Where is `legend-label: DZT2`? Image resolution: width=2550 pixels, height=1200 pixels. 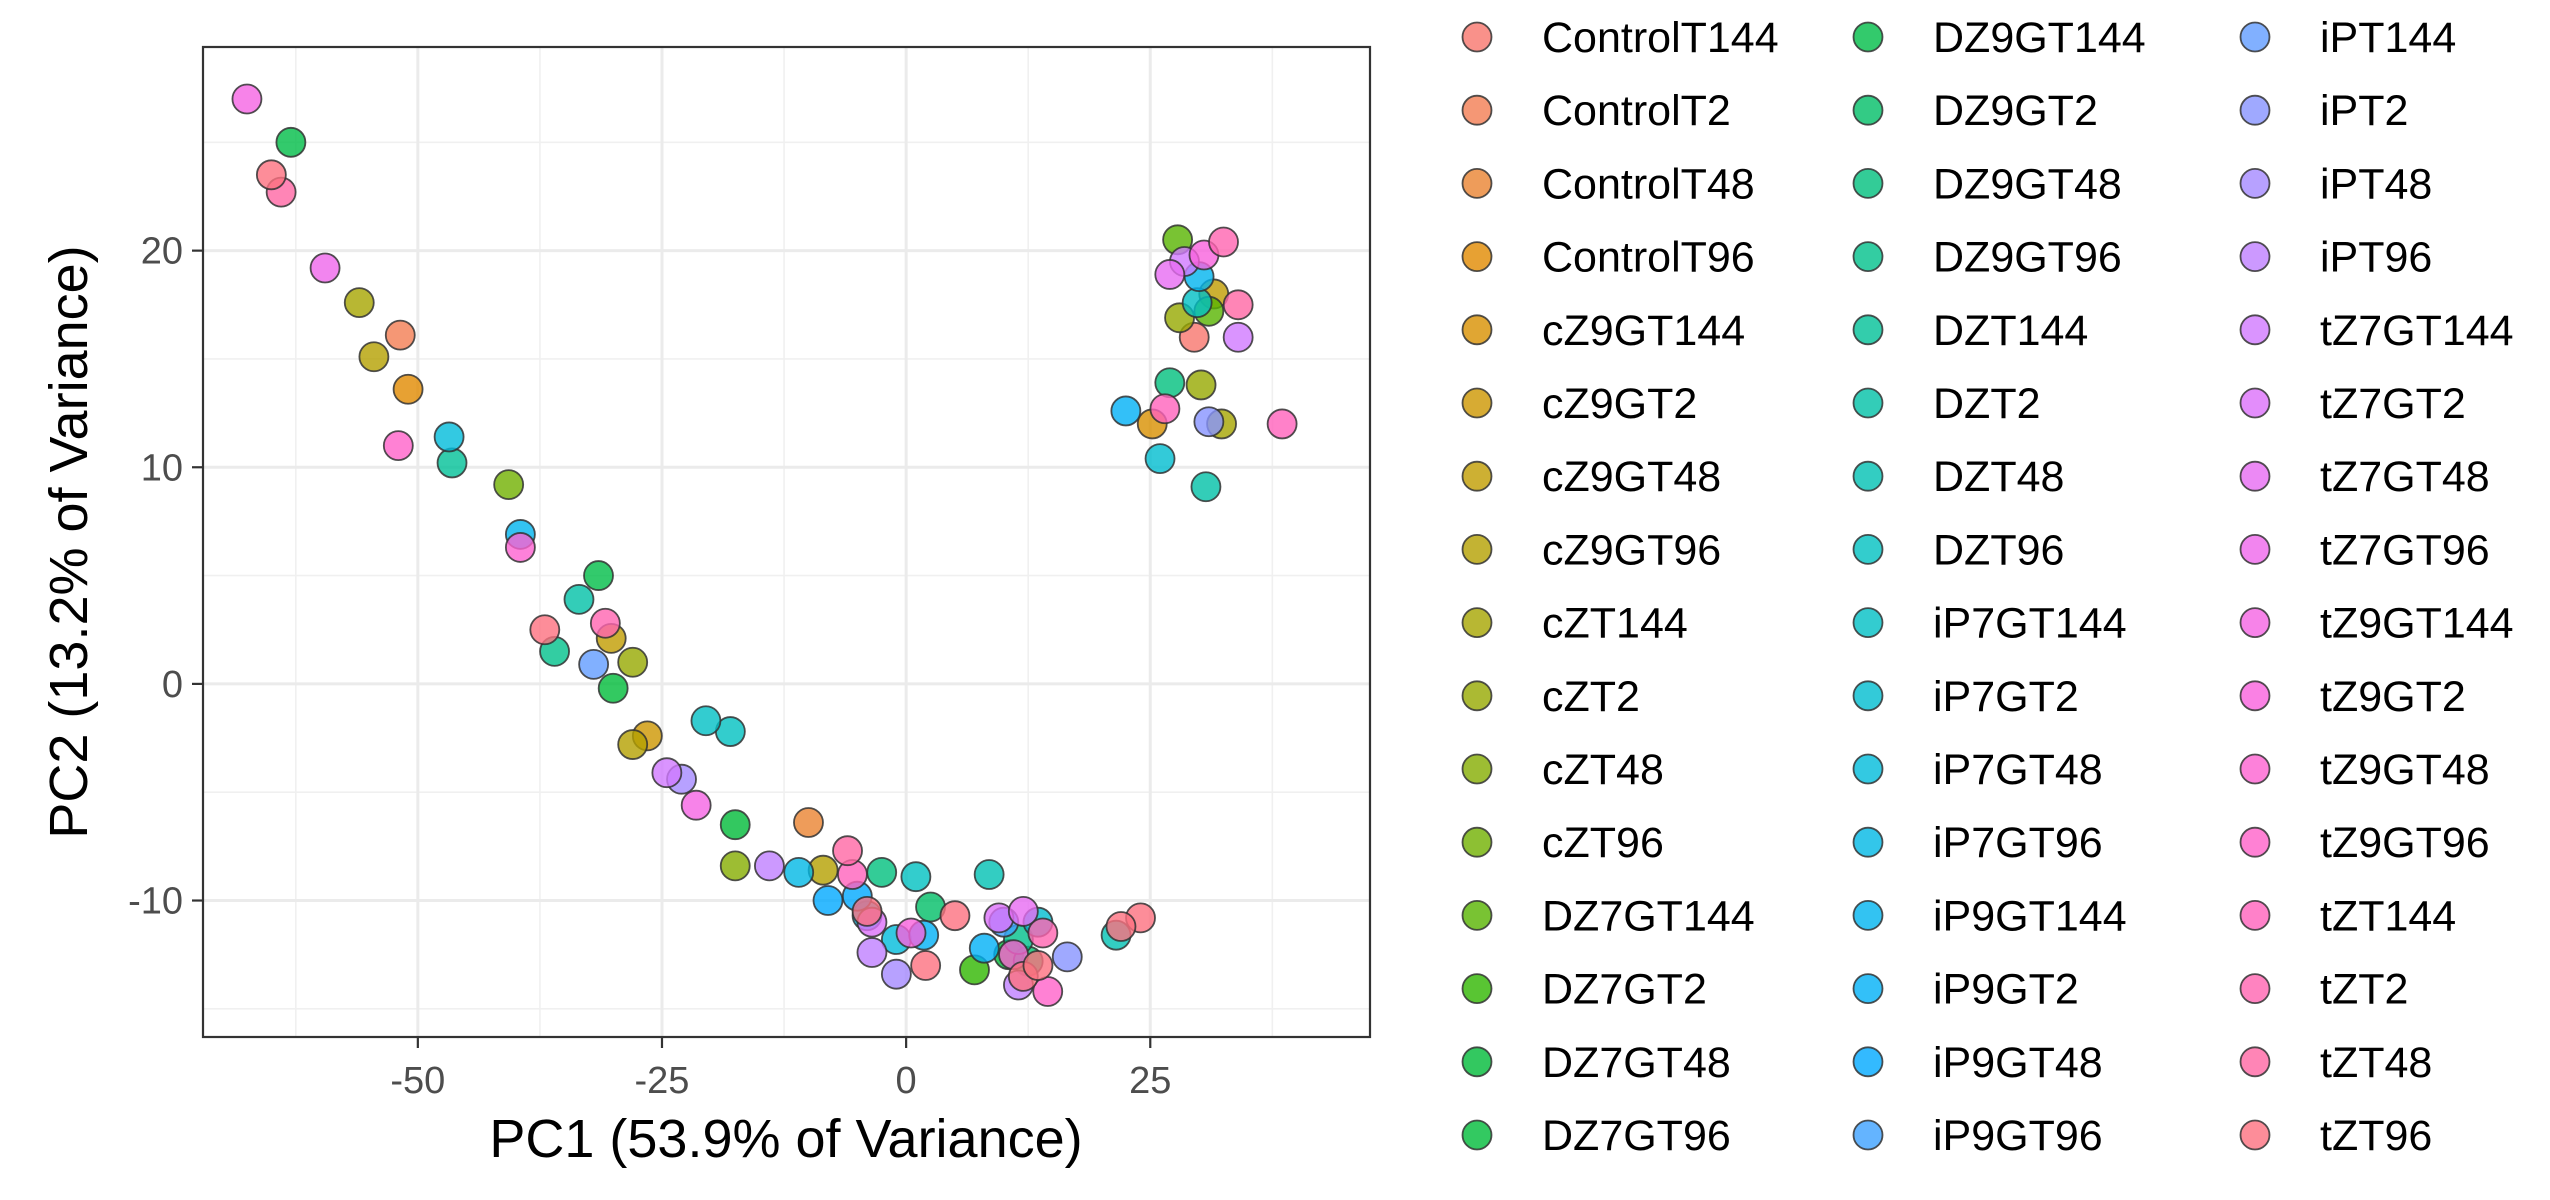 legend-label: DZT2 is located at coordinates (1987, 404).